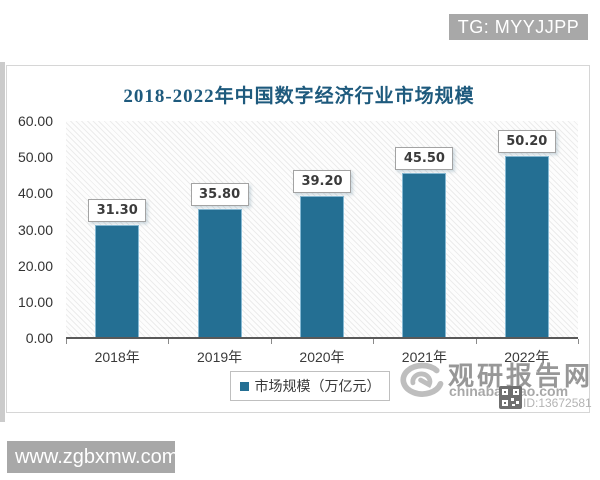  What do you see at coordinates (35, 265) in the screenshot?
I see `y-tick-label: 20.00` at bounding box center [35, 265].